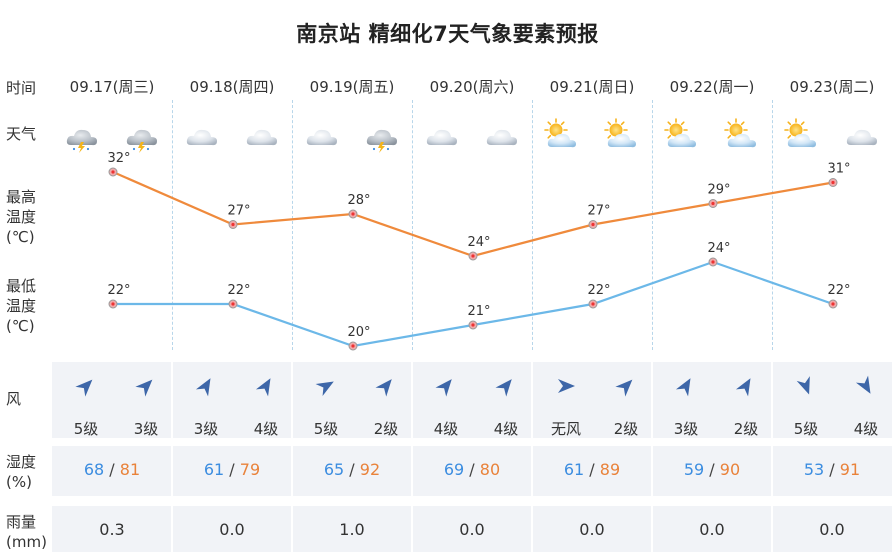 This screenshot has height=552, width=895. I want to click on row-label-low-line1: 最低, so click(21, 286).